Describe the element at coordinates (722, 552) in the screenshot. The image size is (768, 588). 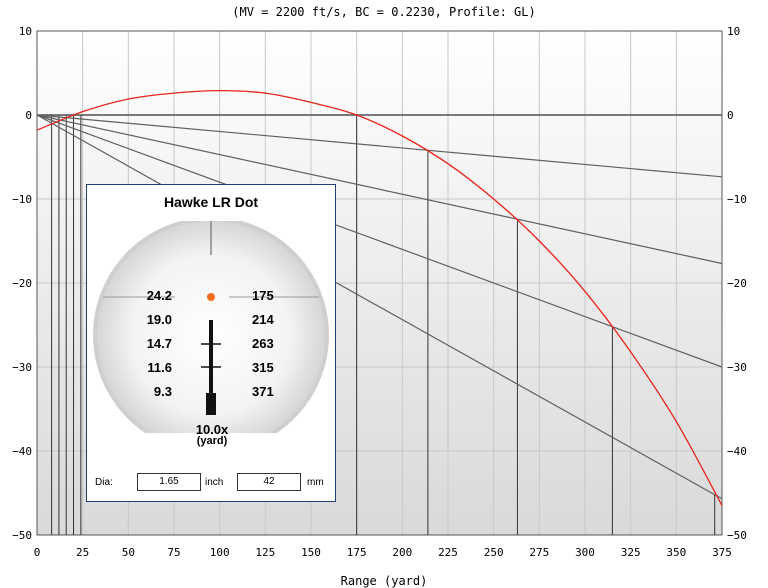
I see `x-tick-label-15: 375` at that location.